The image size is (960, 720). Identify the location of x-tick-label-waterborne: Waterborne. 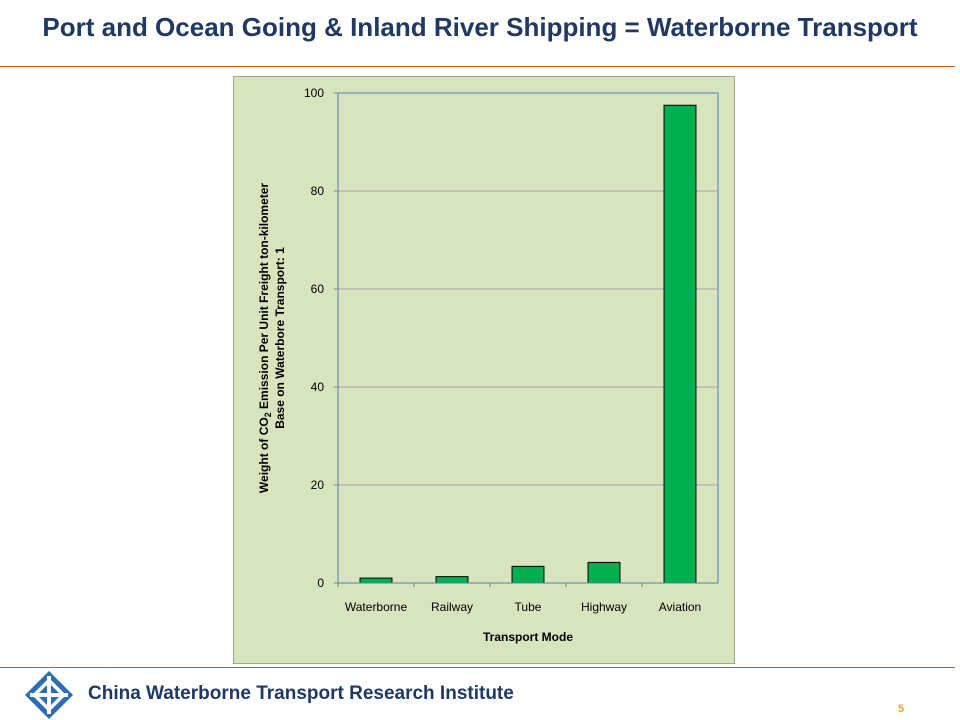
(376, 607).